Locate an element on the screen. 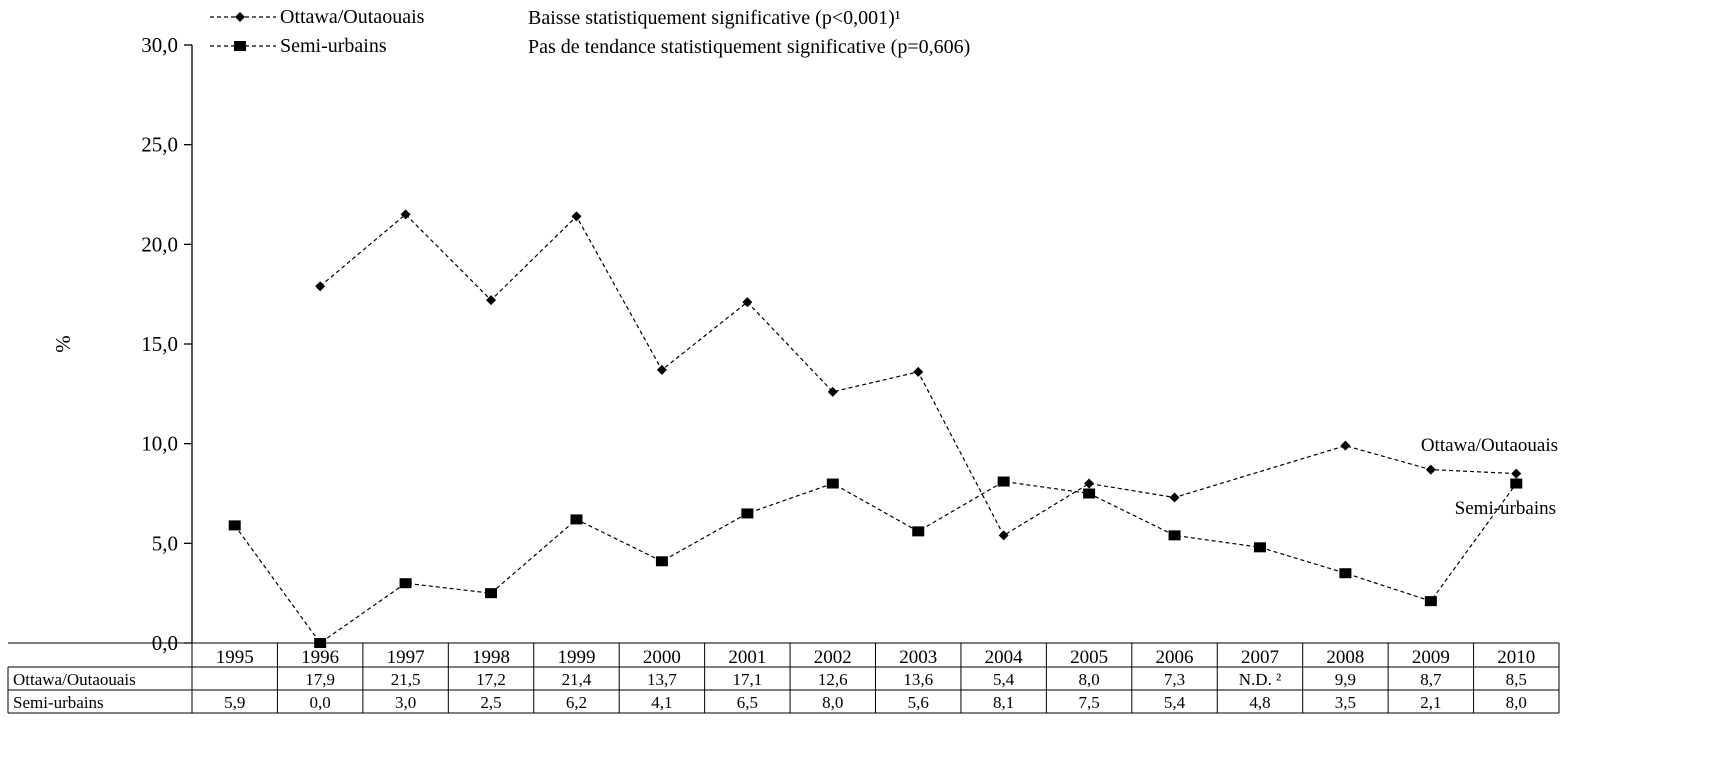  x-tick-label: 2010 is located at coordinates (1516, 657).